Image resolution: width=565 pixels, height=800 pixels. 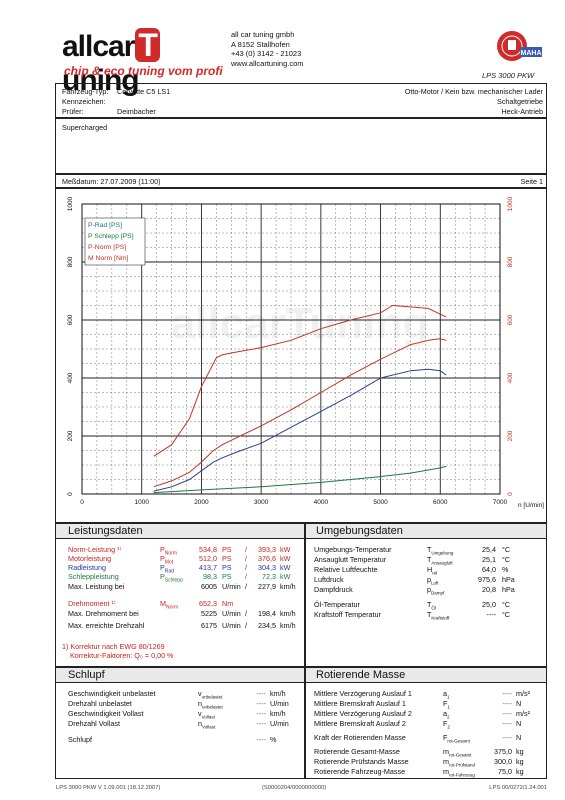 What do you see at coordinates (435, 573) in the screenshot?
I see `umgebung-symbol-sub: rel` at bounding box center [435, 573].